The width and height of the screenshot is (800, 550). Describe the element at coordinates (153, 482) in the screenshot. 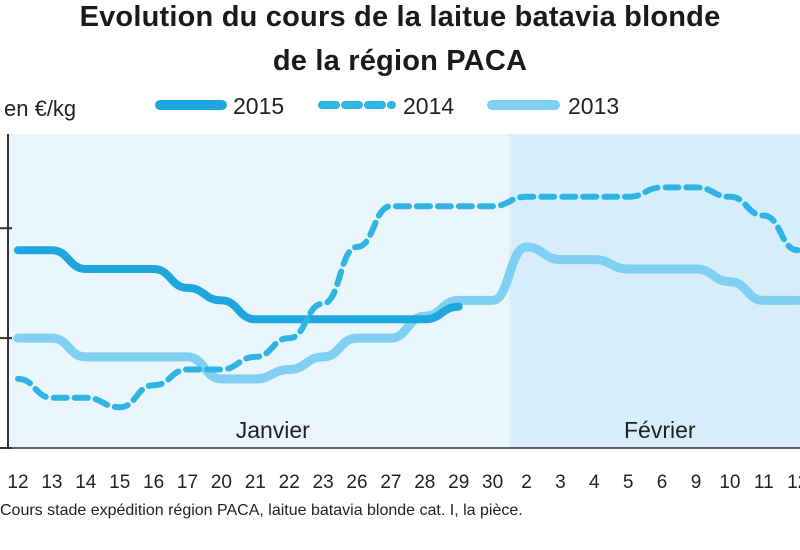

I see `x-tick-label: 16` at that location.